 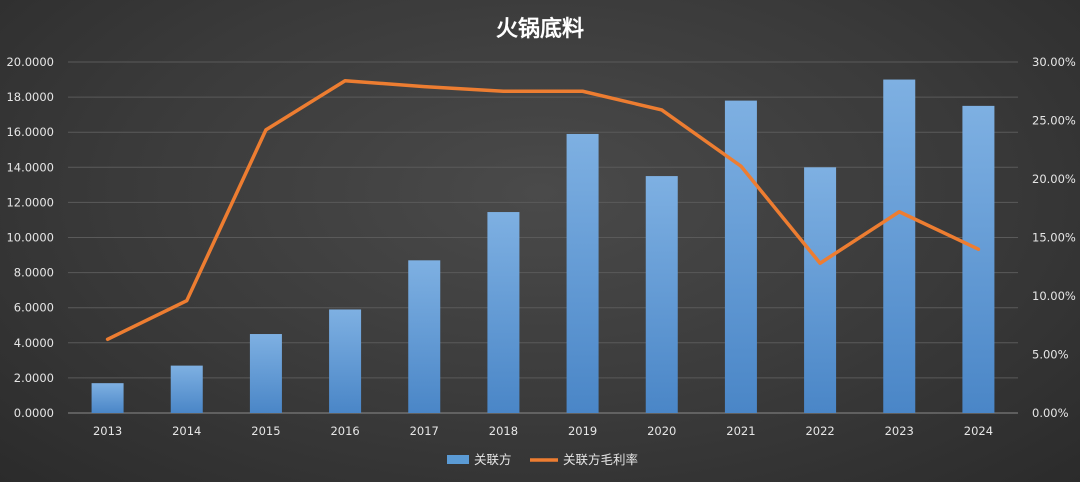 What do you see at coordinates (899, 431) in the screenshot?
I see `x-tick-label: 2023` at bounding box center [899, 431].